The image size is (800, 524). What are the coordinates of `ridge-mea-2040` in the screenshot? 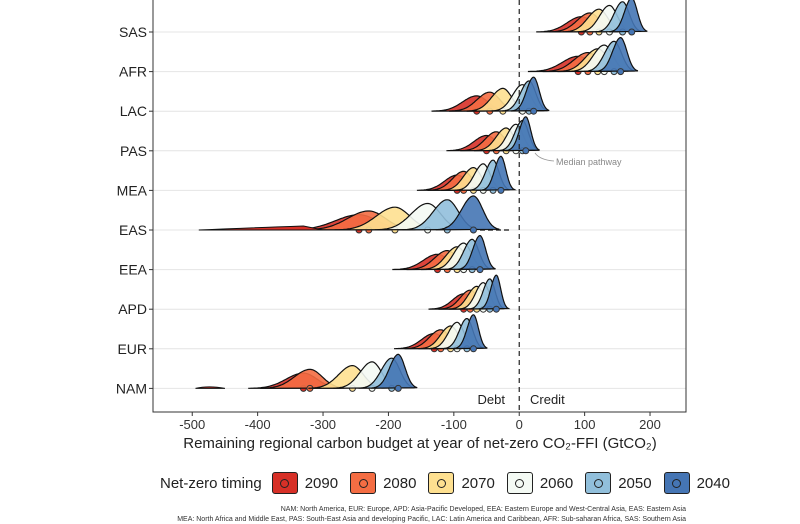 It's located at (498, 173).